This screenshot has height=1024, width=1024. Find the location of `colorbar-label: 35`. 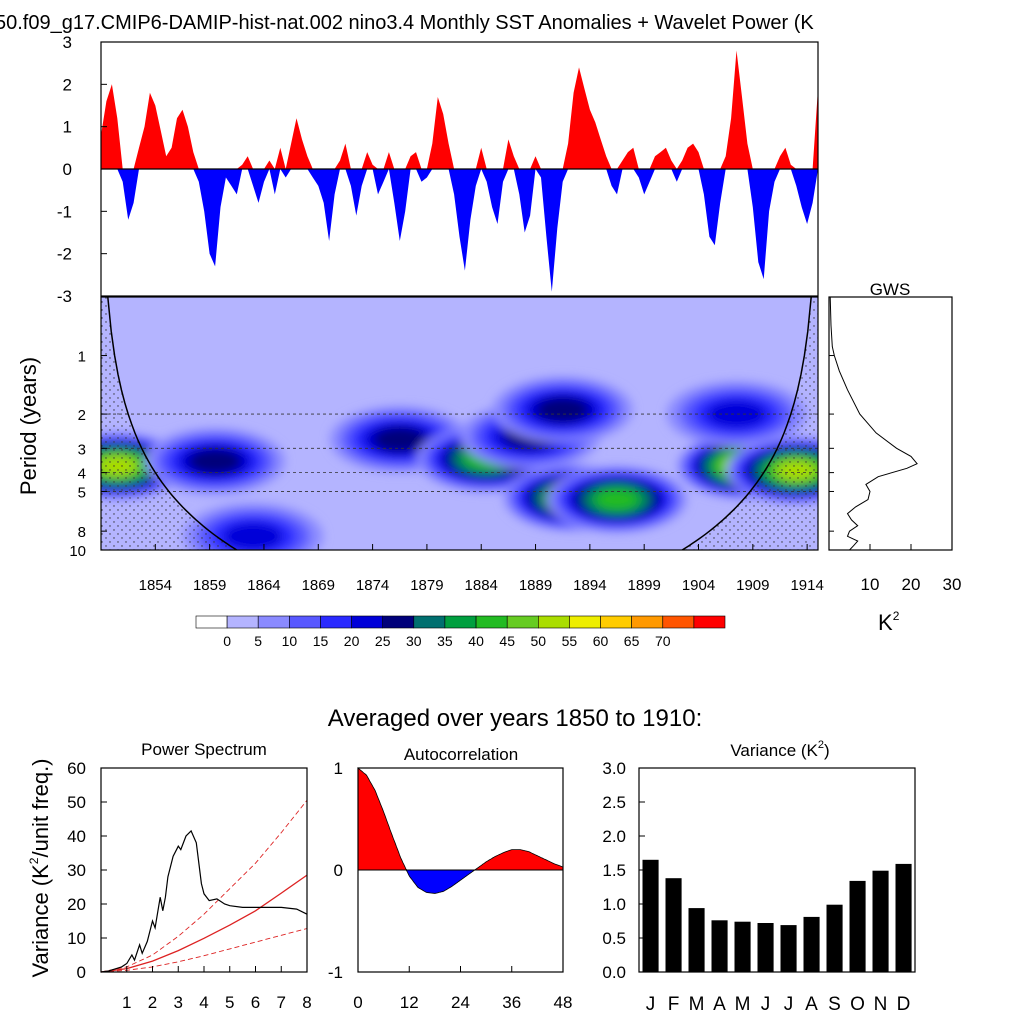

colorbar-label: 35 is located at coordinates (445, 641).